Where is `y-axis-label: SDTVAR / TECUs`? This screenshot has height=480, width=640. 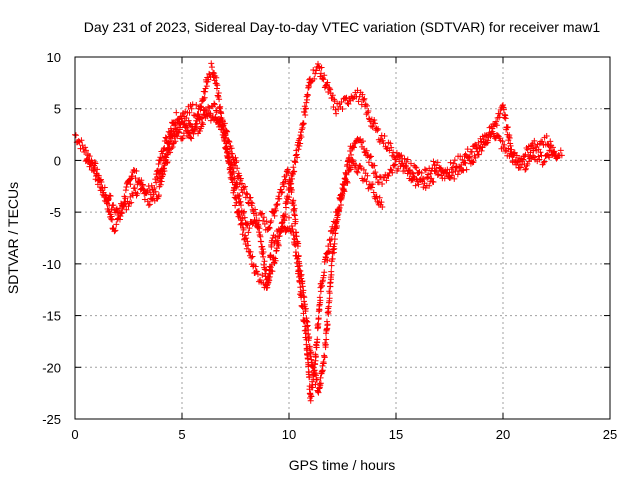 y-axis-label: SDTVAR / TECUs is located at coordinates (13, 238).